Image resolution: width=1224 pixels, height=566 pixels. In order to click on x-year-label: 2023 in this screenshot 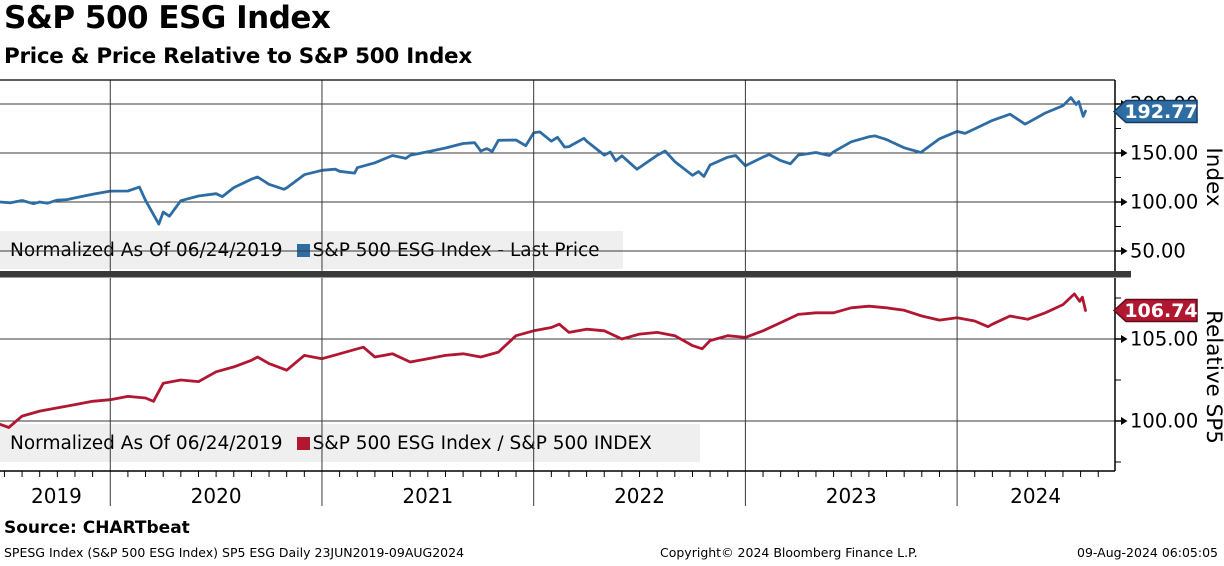, I will do `click(851, 496)`.